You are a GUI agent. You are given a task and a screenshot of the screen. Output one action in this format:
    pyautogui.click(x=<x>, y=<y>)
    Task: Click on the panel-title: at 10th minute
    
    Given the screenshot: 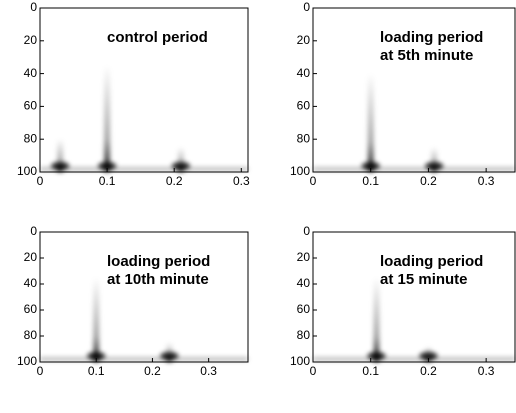 What is the action you would take?
    pyautogui.click(x=158, y=279)
    